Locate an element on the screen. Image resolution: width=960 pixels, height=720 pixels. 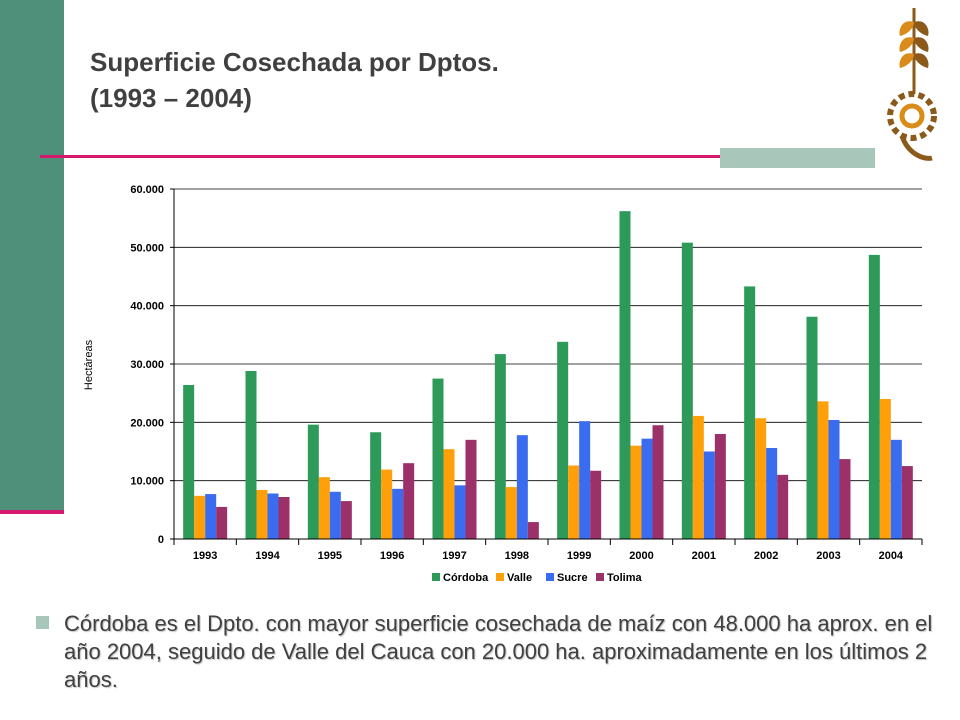
bar-sucre-2003 is located at coordinates (834, 479).